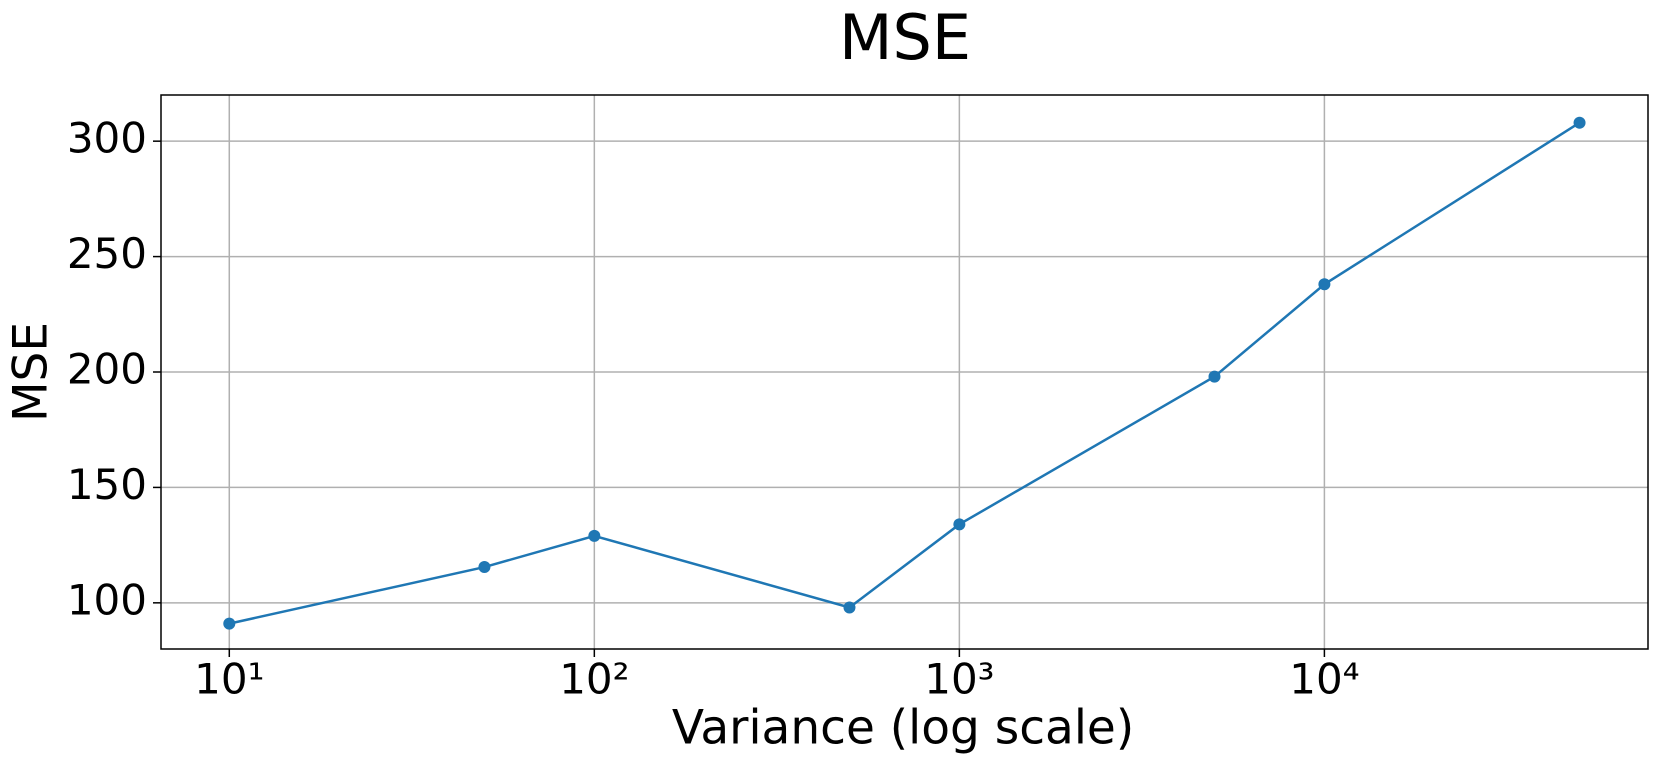 The width and height of the screenshot is (1660, 771). Describe the element at coordinates (903, 728) in the screenshot. I see `x-axis-label: Variance (log scale)` at that location.